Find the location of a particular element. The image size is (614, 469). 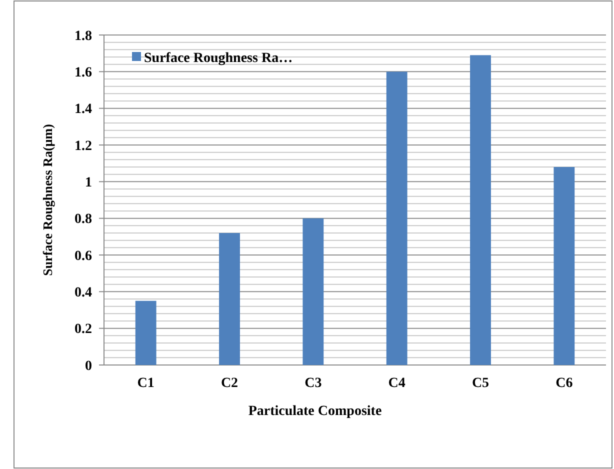

x-tick-label: C1 is located at coordinates (145, 383).